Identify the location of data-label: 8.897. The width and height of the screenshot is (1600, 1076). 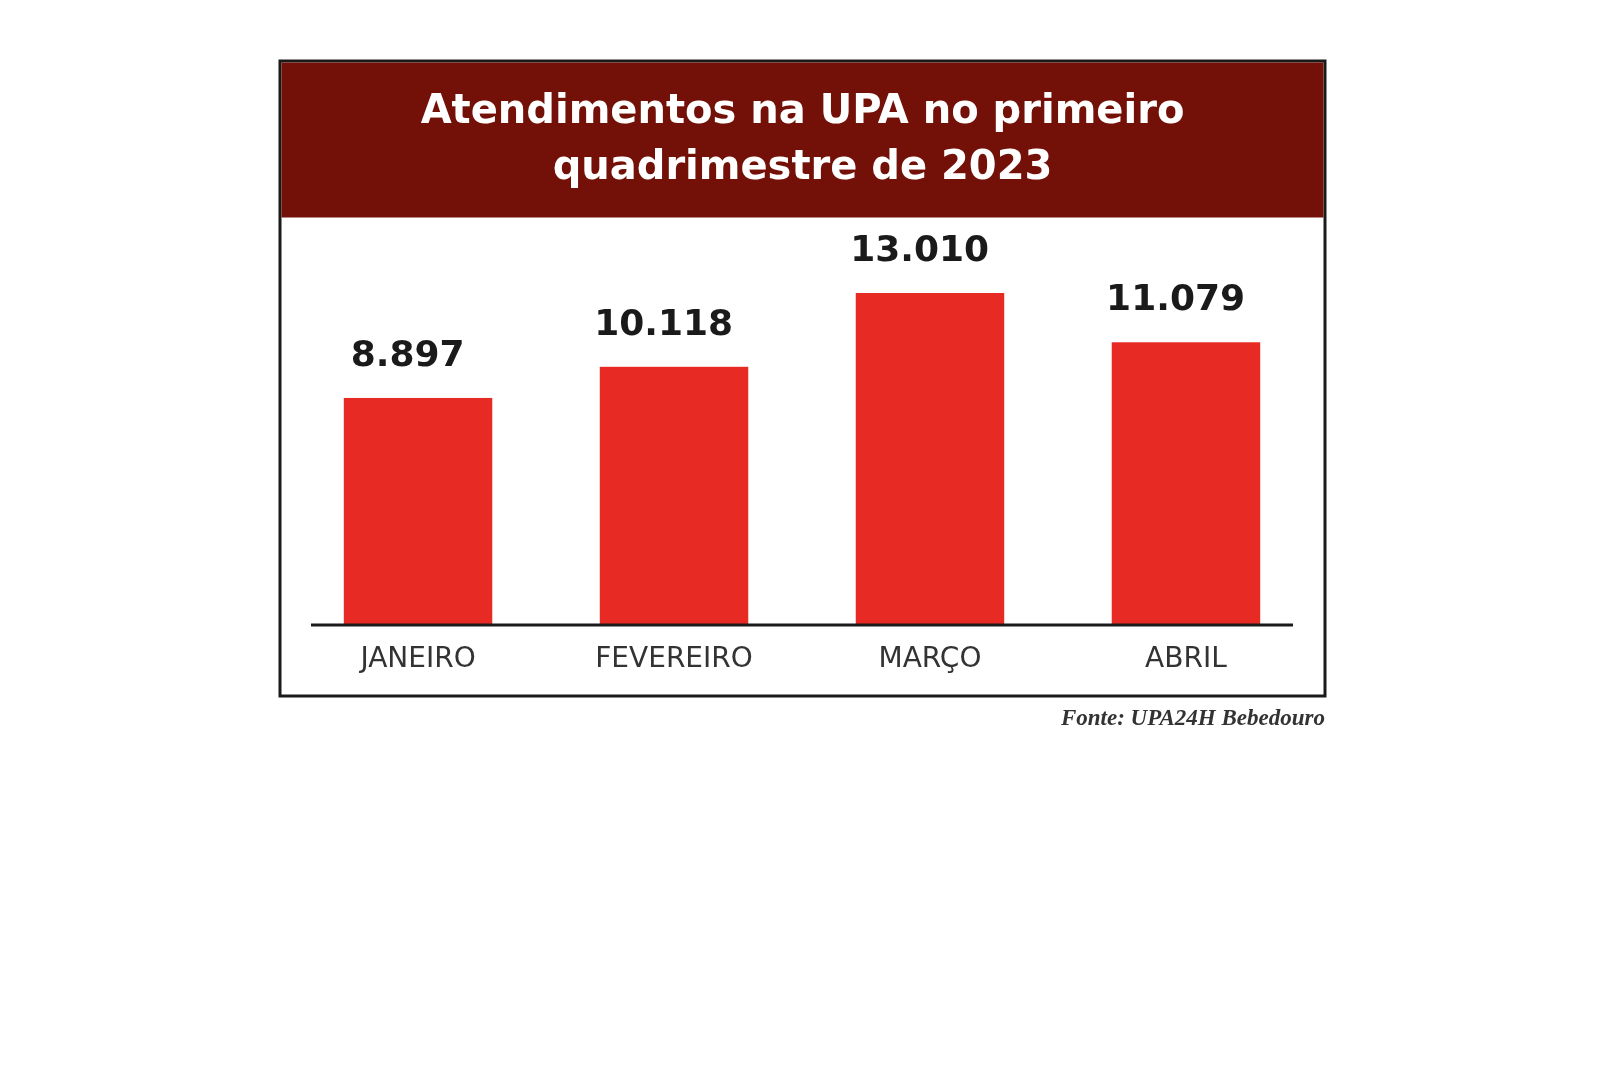
(407, 353).